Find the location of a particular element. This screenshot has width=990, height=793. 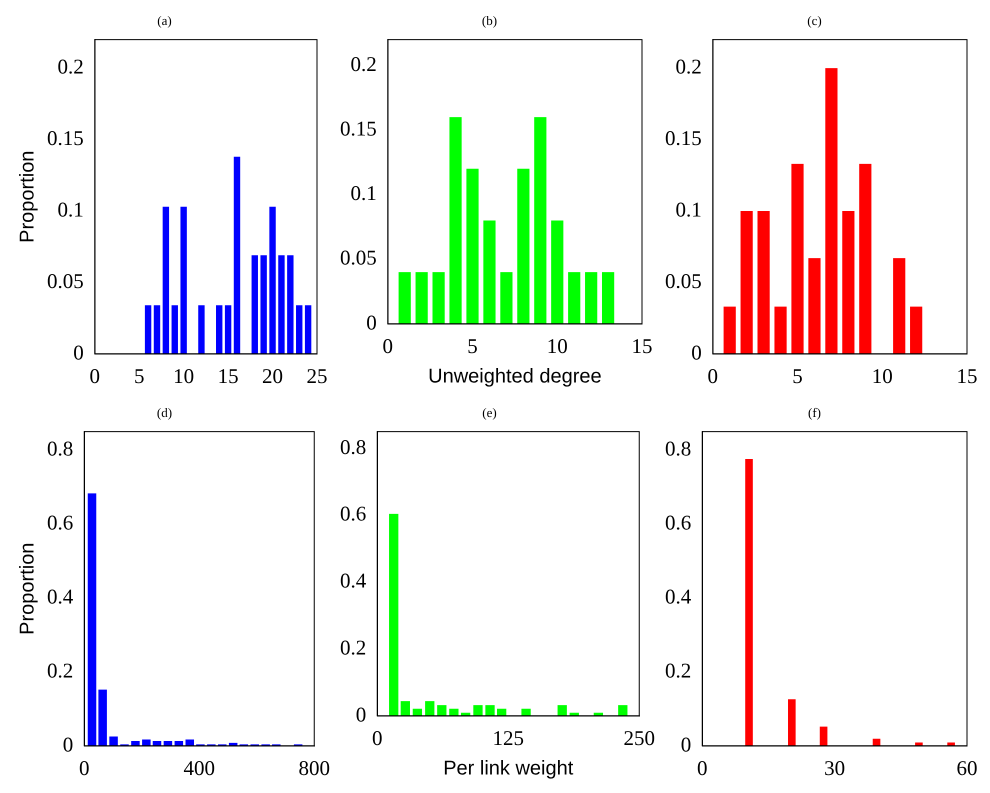

x-tick-label: 25 is located at coordinates (317, 376).